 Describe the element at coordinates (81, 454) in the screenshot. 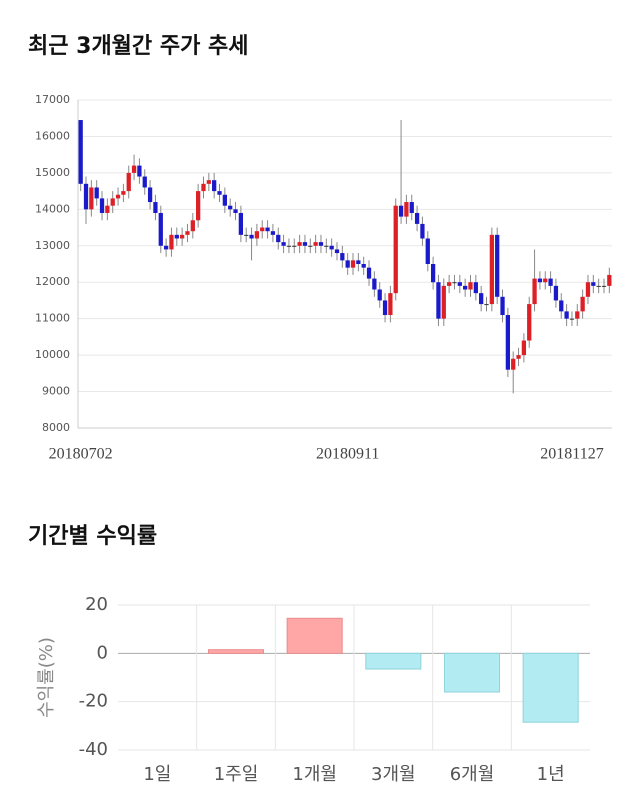

I see `x-tick-label: 20180702` at that location.